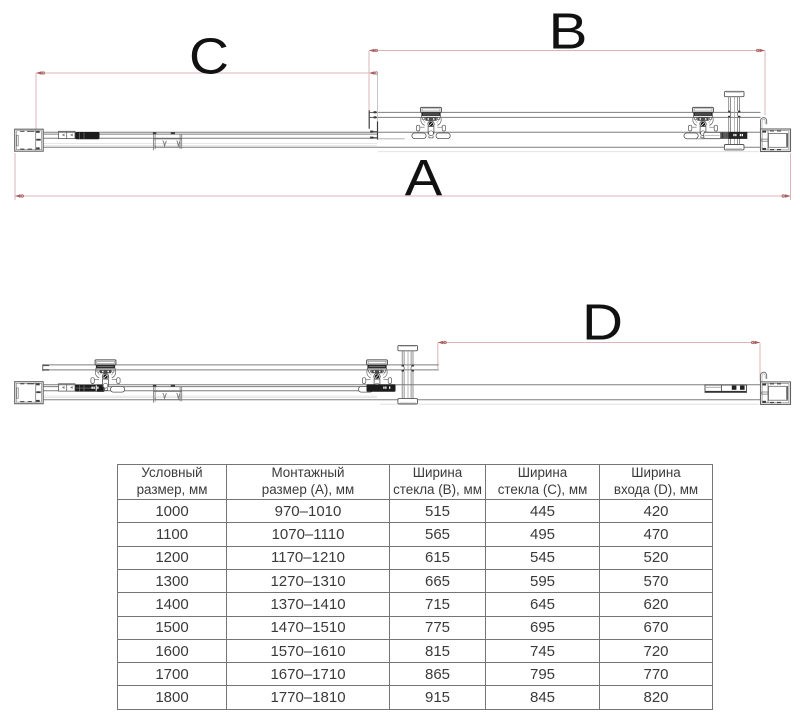  I want to click on svg-text: A, so click(424, 178).